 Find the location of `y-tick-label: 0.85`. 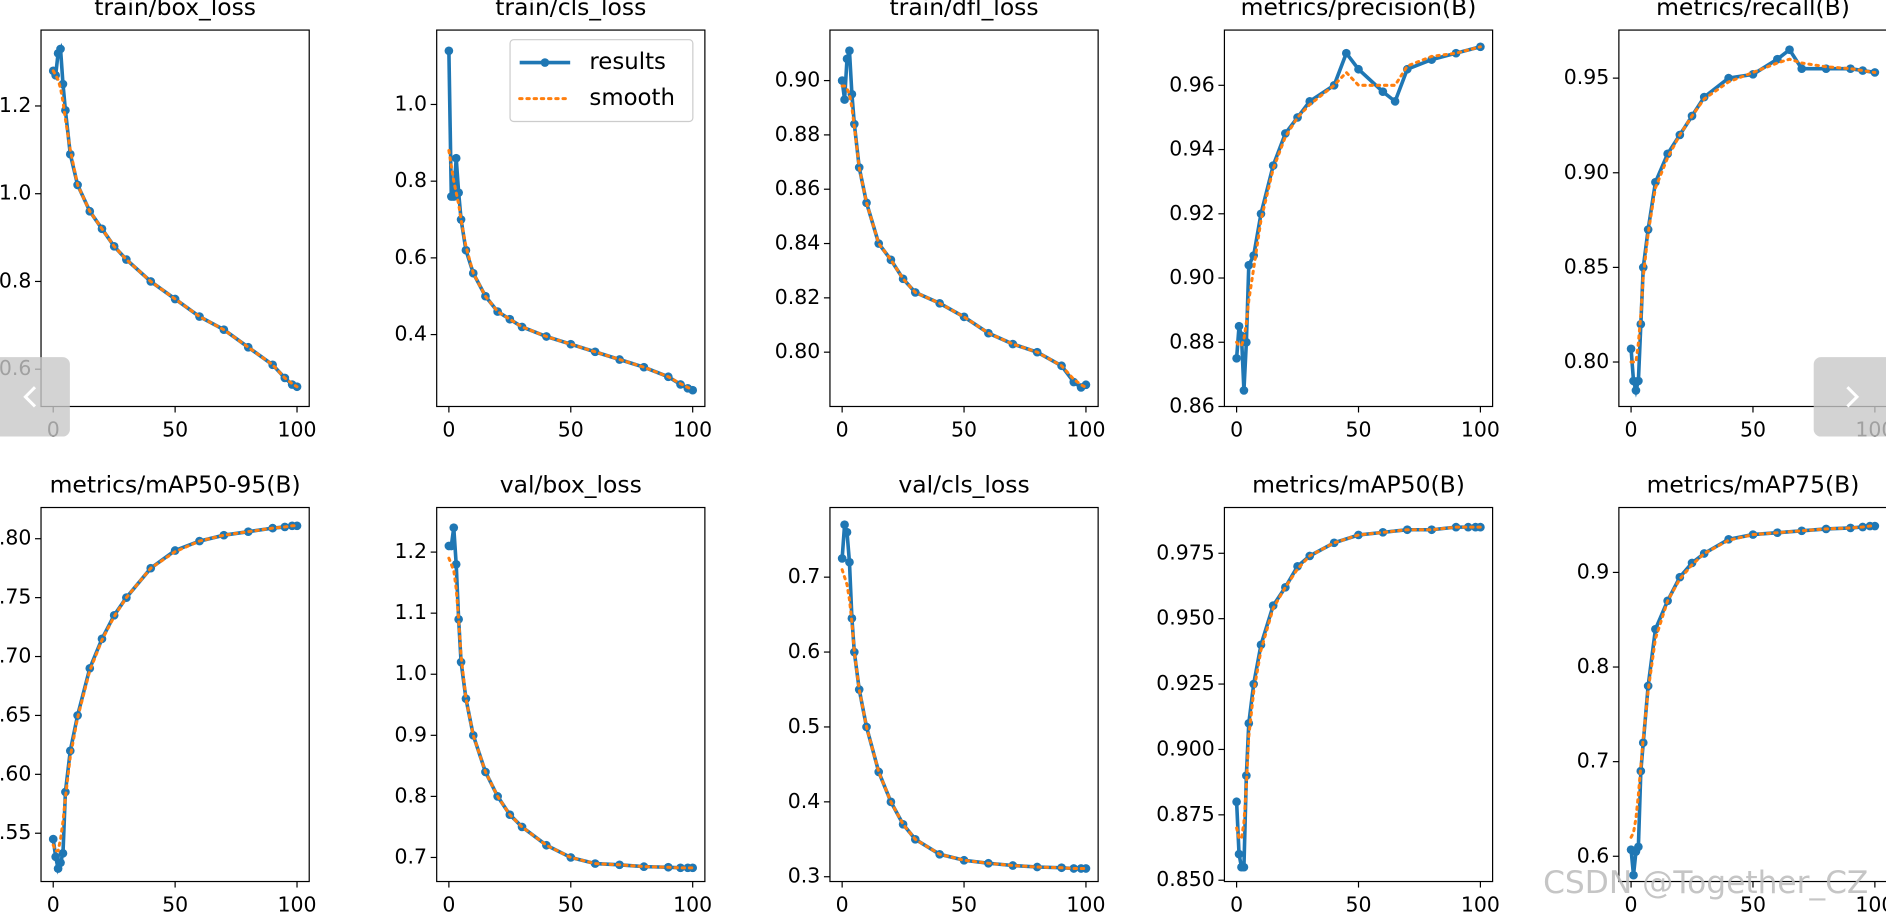

y-tick-label: 0.85 is located at coordinates (1587, 266).